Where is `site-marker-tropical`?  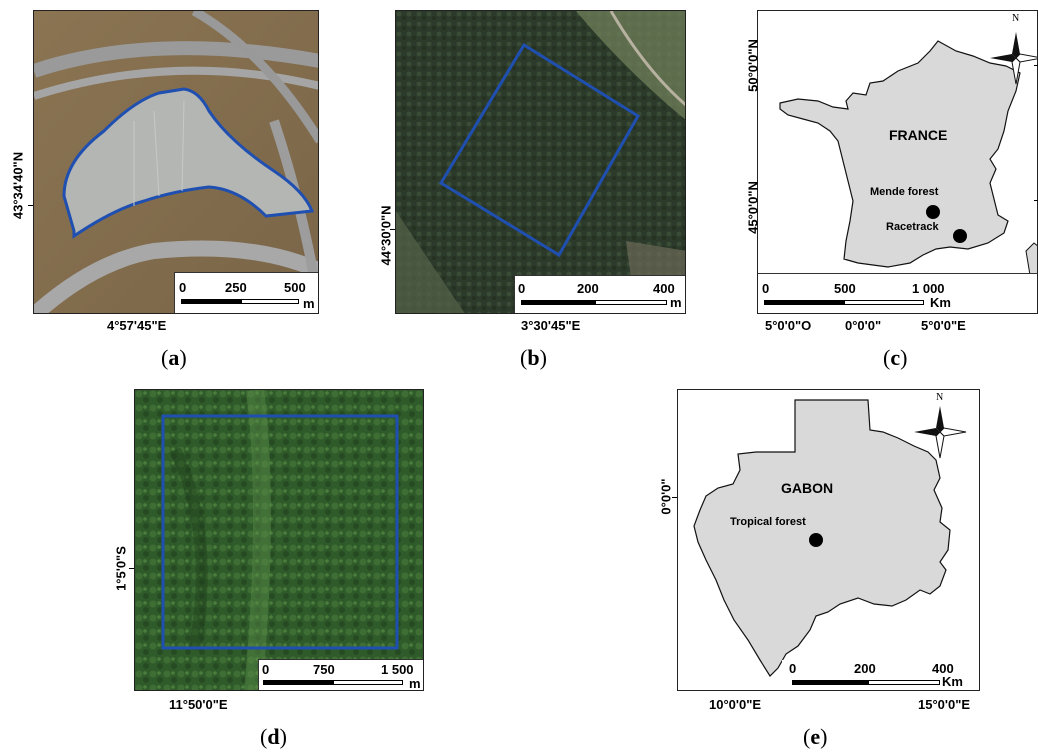
site-marker-tropical is located at coordinates (816, 540).